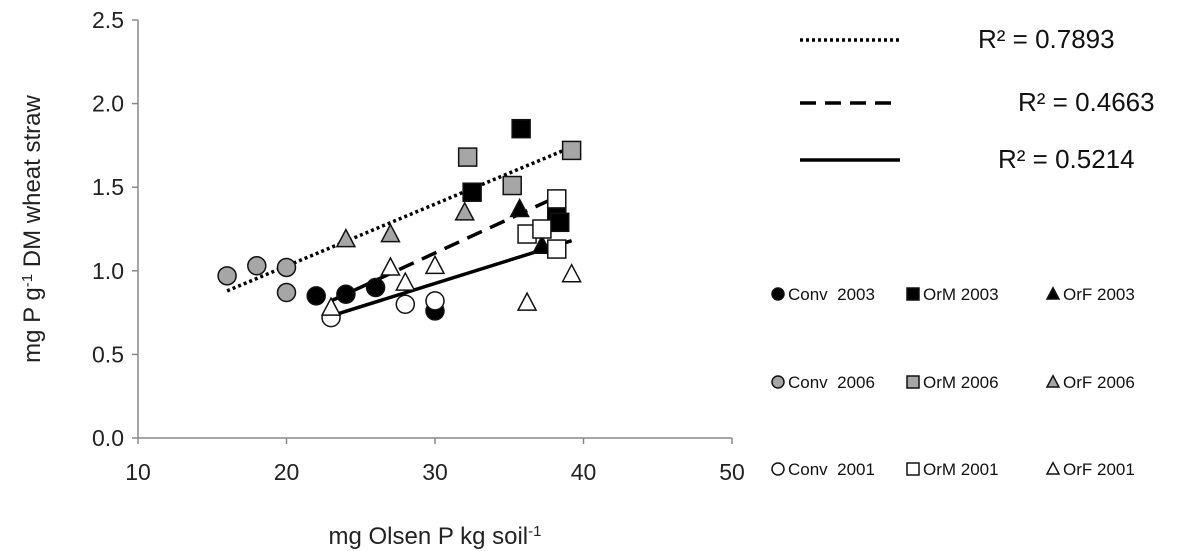 The image size is (1194, 551). I want to click on legend-label: OrF 2001, so click(1099, 469).